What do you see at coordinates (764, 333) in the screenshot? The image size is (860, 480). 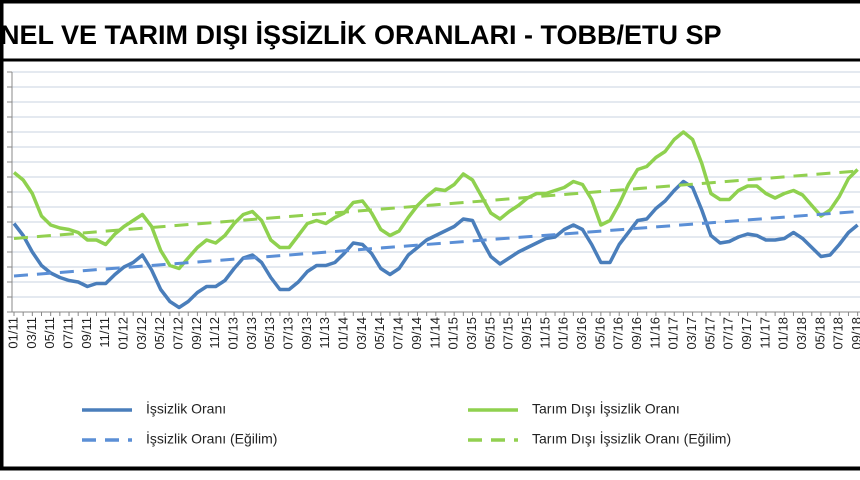 I see `x-tick-label: 11/17` at bounding box center [764, 333].